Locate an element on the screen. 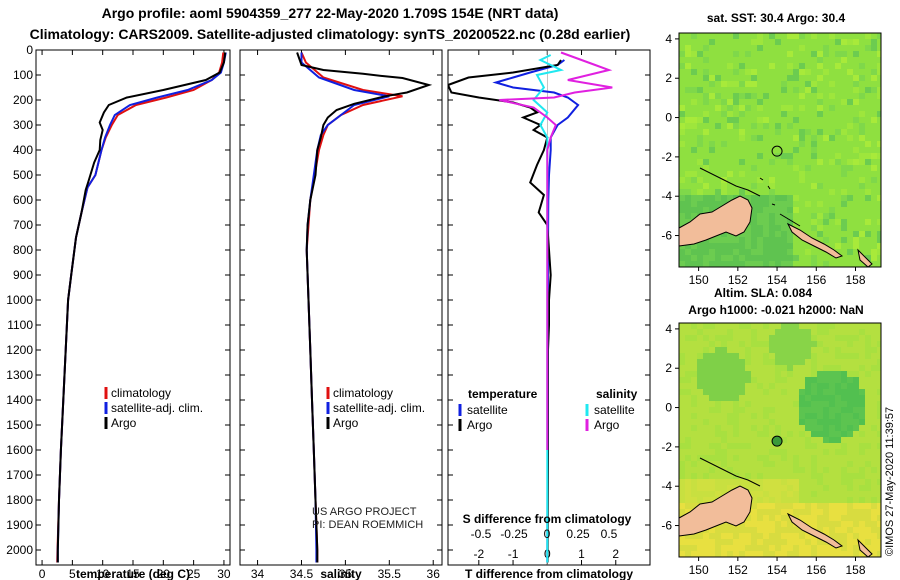  sla-map-axes: 150 152 154 156 158 4 2 0 -2 -4 -6 is located at coordinates (763, 449).